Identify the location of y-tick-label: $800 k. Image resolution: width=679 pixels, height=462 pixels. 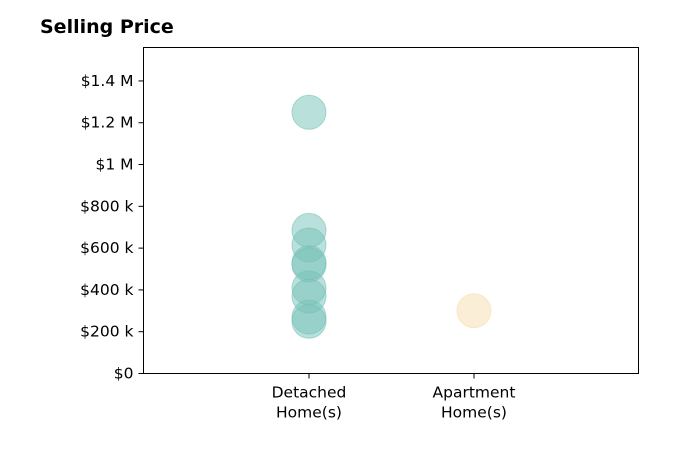
(106, 206).